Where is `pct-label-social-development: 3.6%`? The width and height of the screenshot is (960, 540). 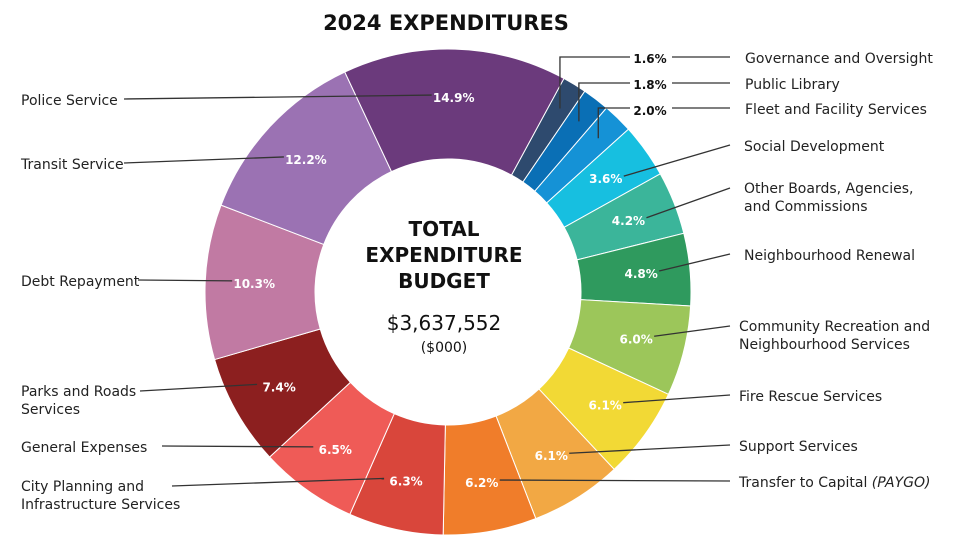
pct-label-social-development: 3.6% is located at coordinates (605, 179).